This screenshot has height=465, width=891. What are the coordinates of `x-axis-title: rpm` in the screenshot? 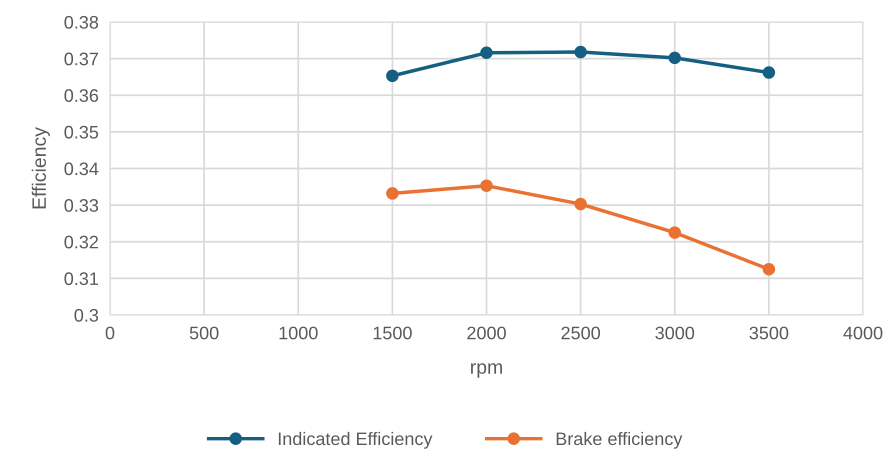 It's located at (486, 370).